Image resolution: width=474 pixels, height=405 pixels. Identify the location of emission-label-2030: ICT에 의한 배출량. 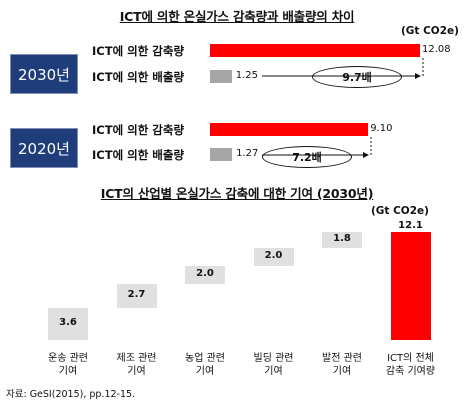
(138, 77).